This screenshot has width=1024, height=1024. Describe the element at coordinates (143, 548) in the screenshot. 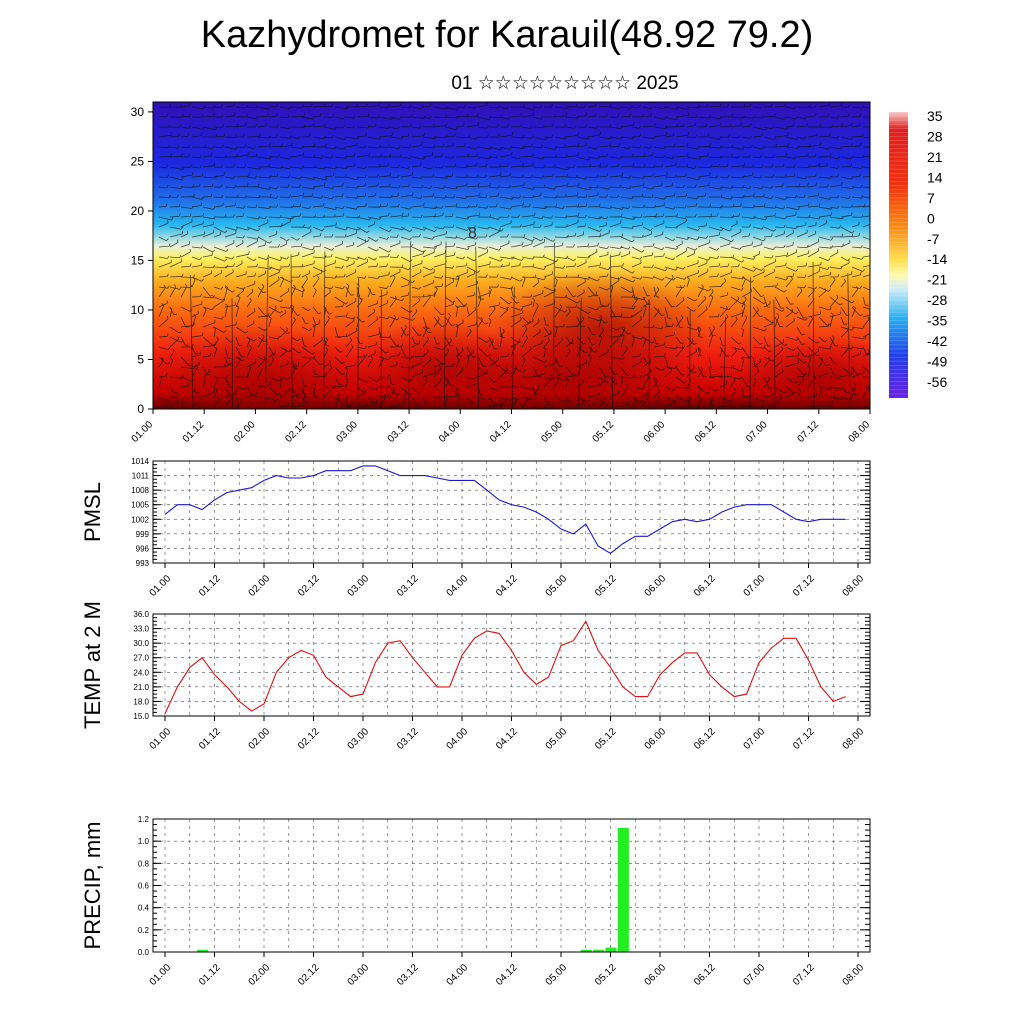

I see `y-tick-label: 996` at that location.